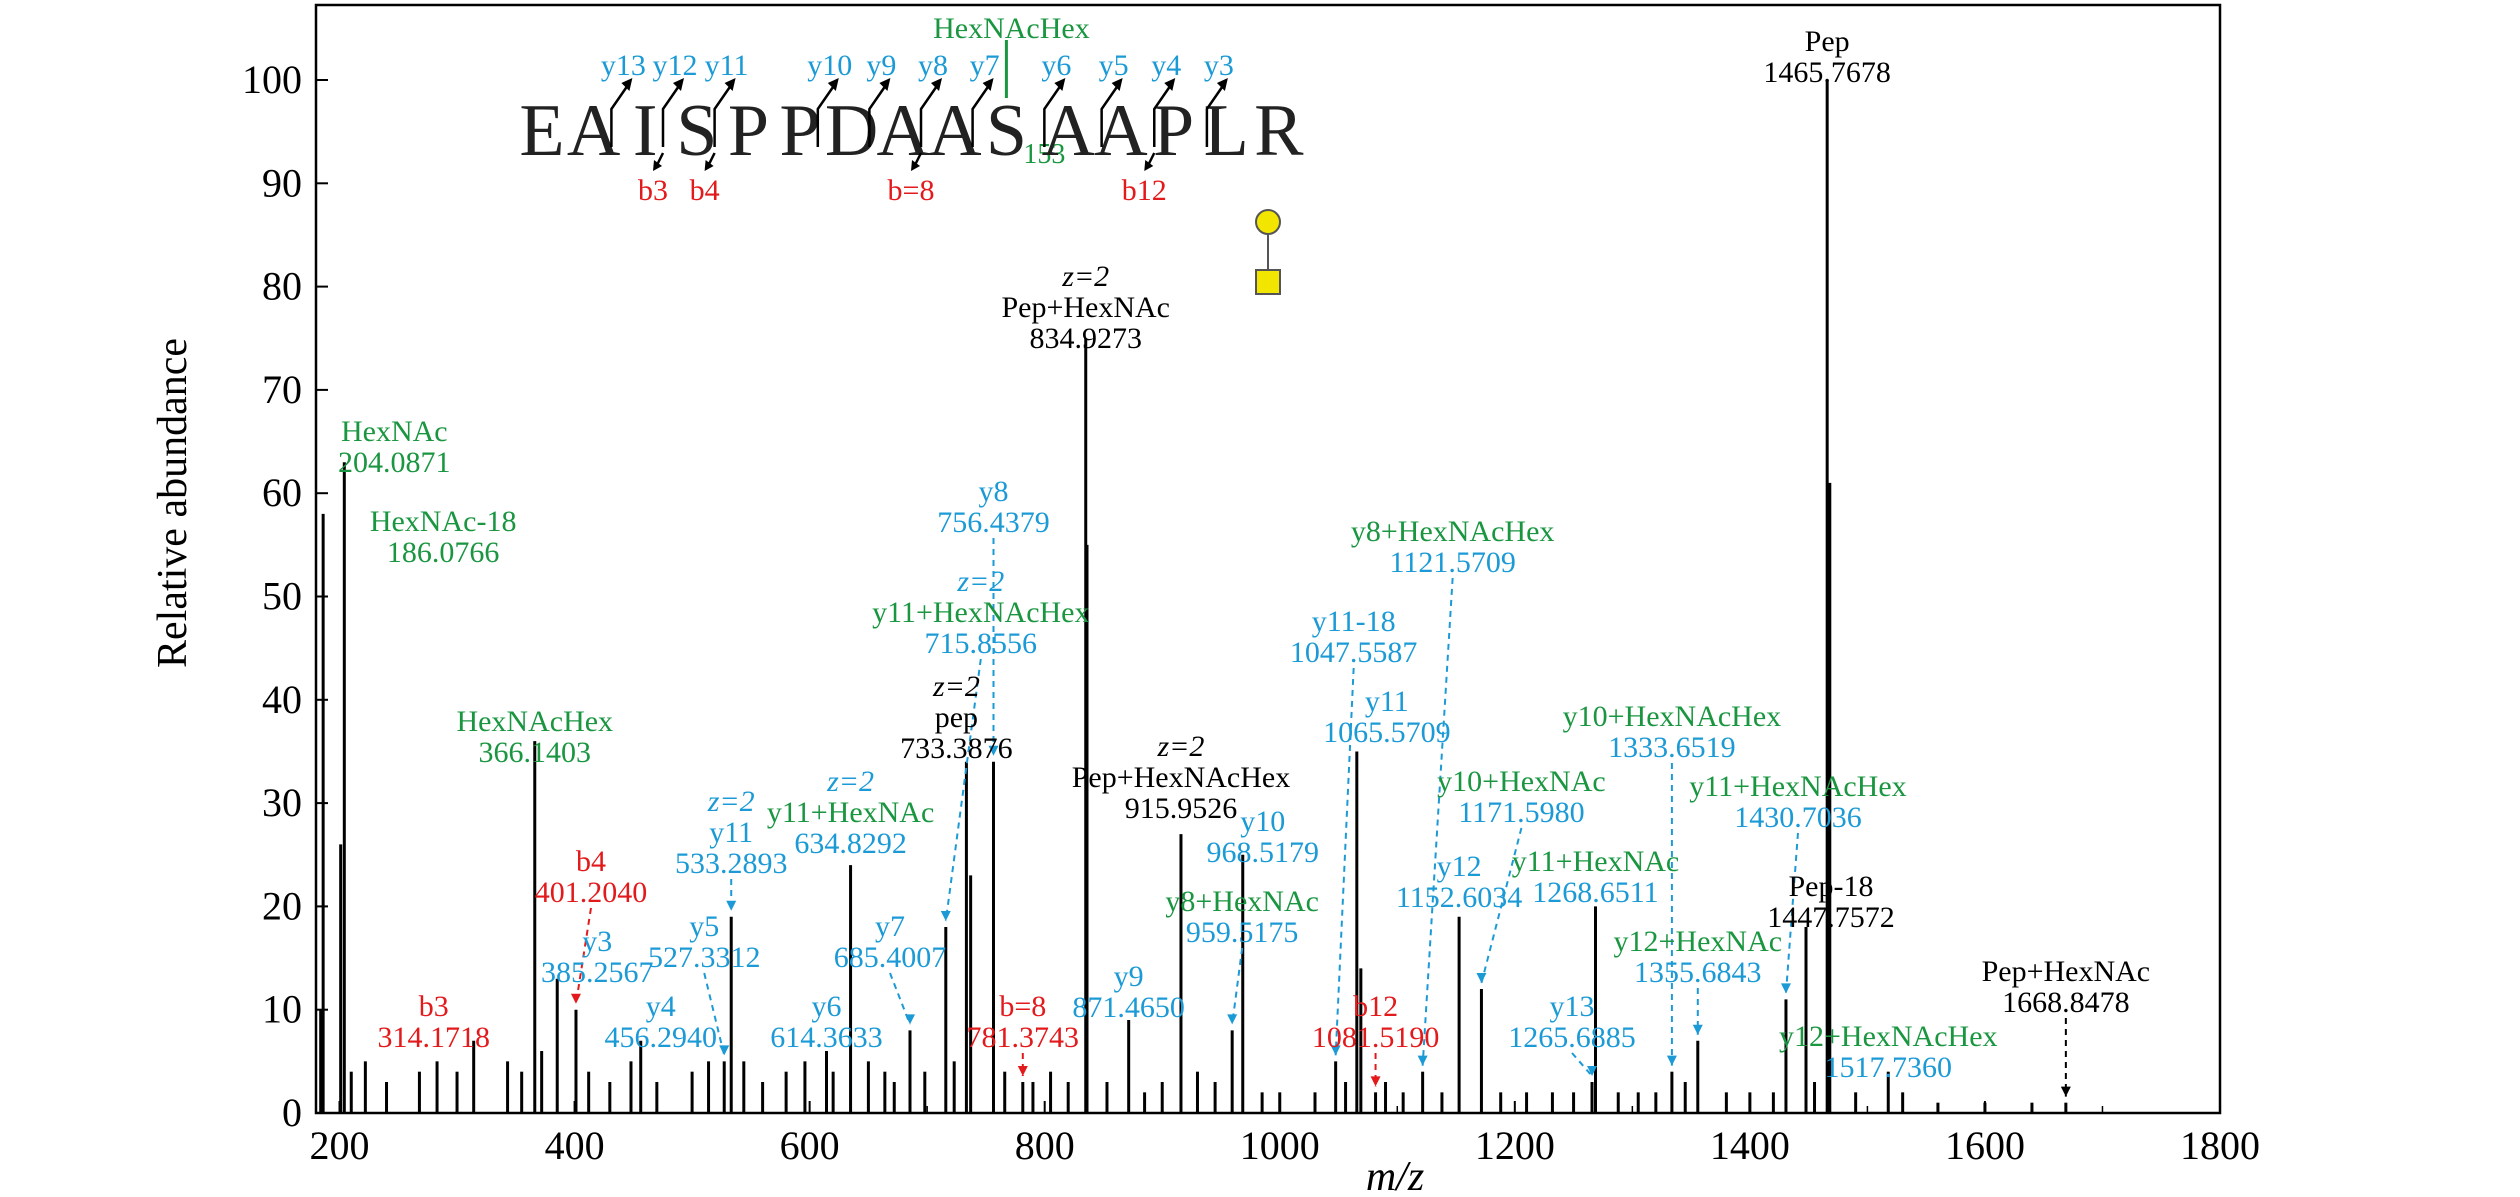 Image resolution: width=2520 pixels, height=1197 pixels. What do you see at coordinates (394, 431) in the screenshot?
I see `annotation-text: HexNAc` at bounding box center [394, 431].